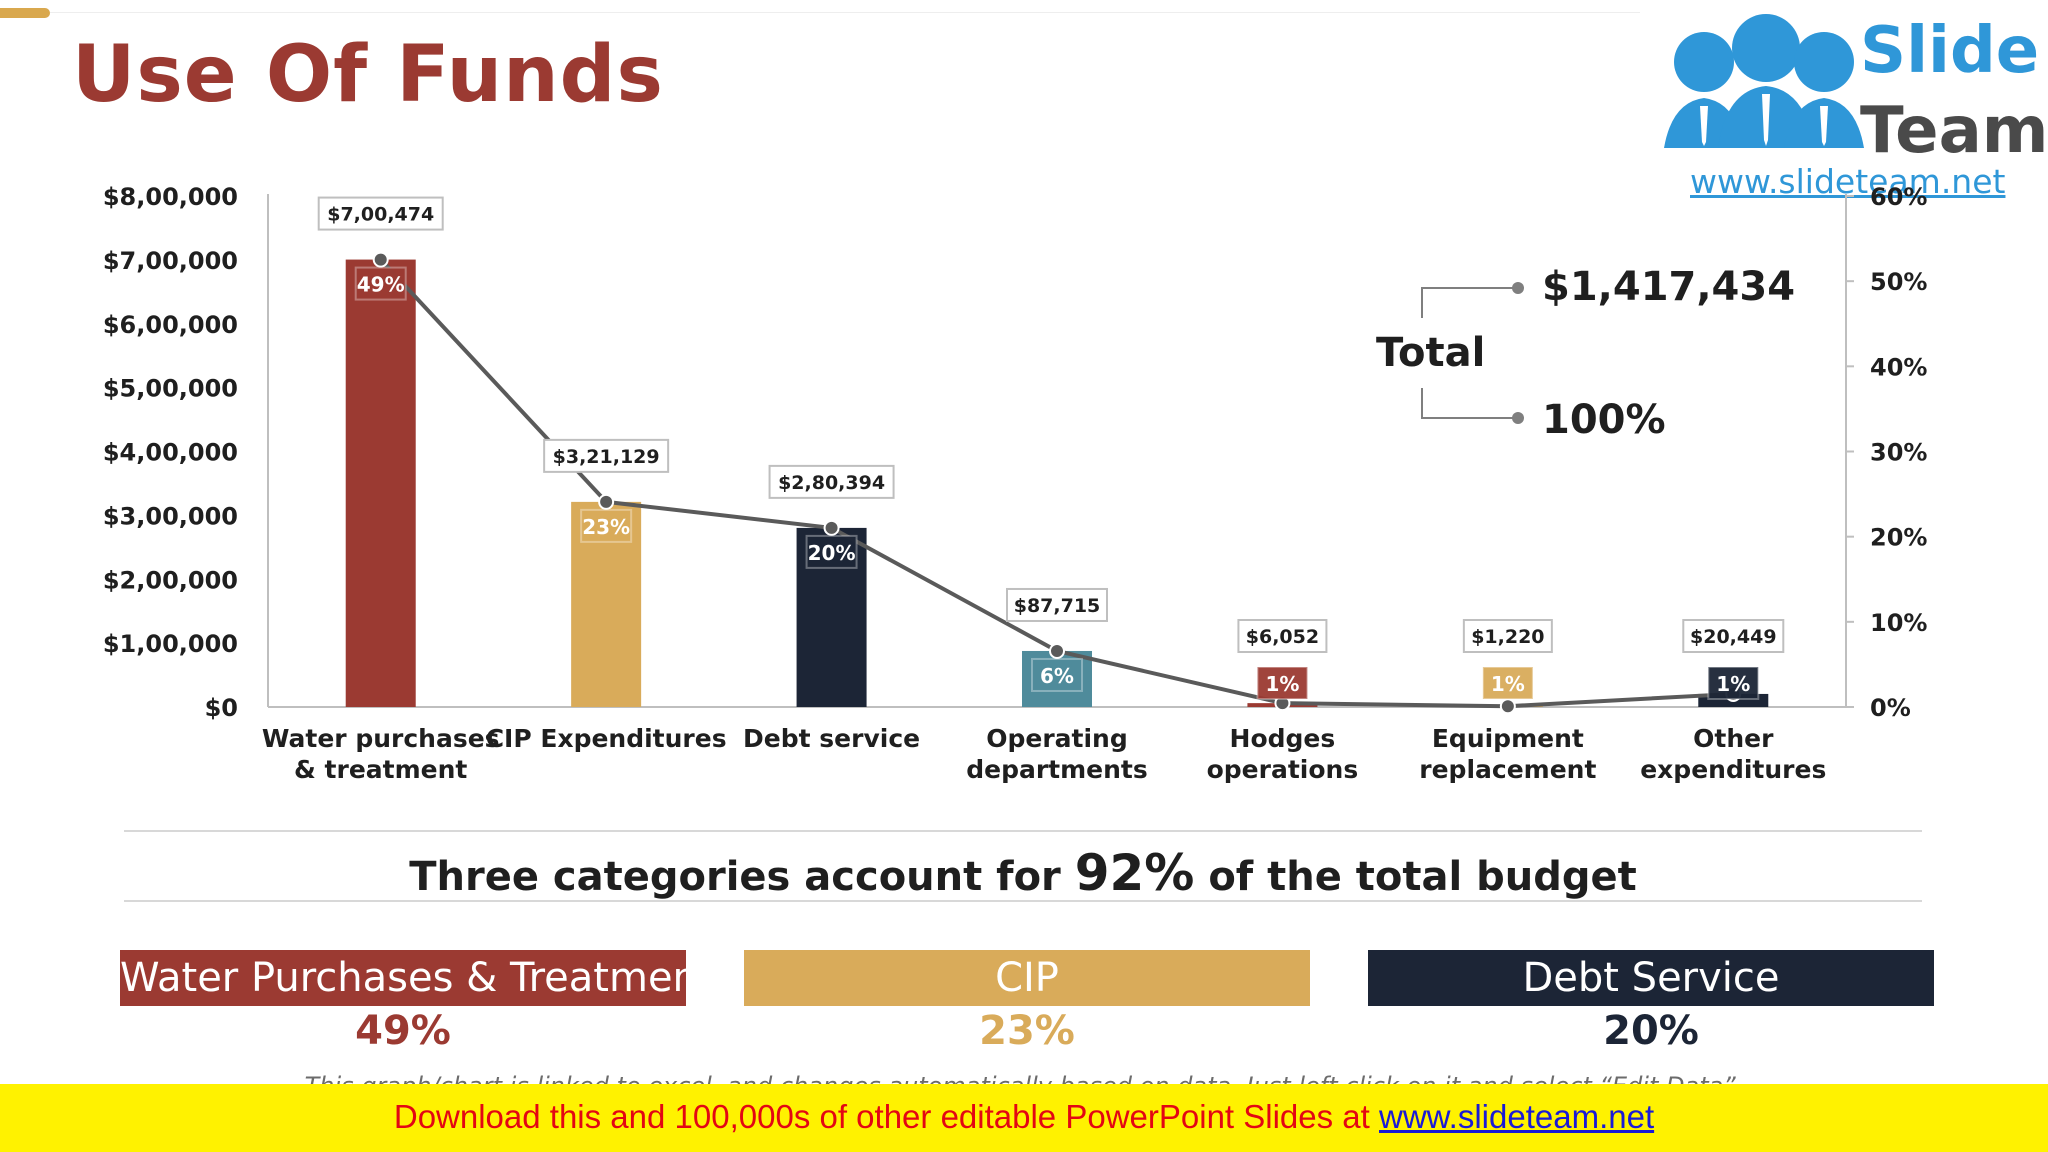 This screenshot has width=2048, height=1152. What do you see at coordinates (1604, 420) in the screenshot?
I see `total-percent: 100%` at bounding box center [1604, 420].